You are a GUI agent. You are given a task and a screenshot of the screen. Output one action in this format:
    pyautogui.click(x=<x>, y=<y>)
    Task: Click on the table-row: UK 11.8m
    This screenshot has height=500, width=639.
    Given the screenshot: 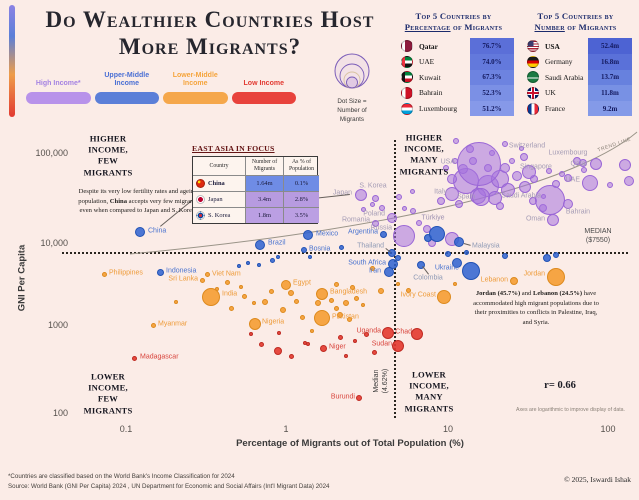 What is the action you would take?
    pyautogui.click(x=575, y=93)
    